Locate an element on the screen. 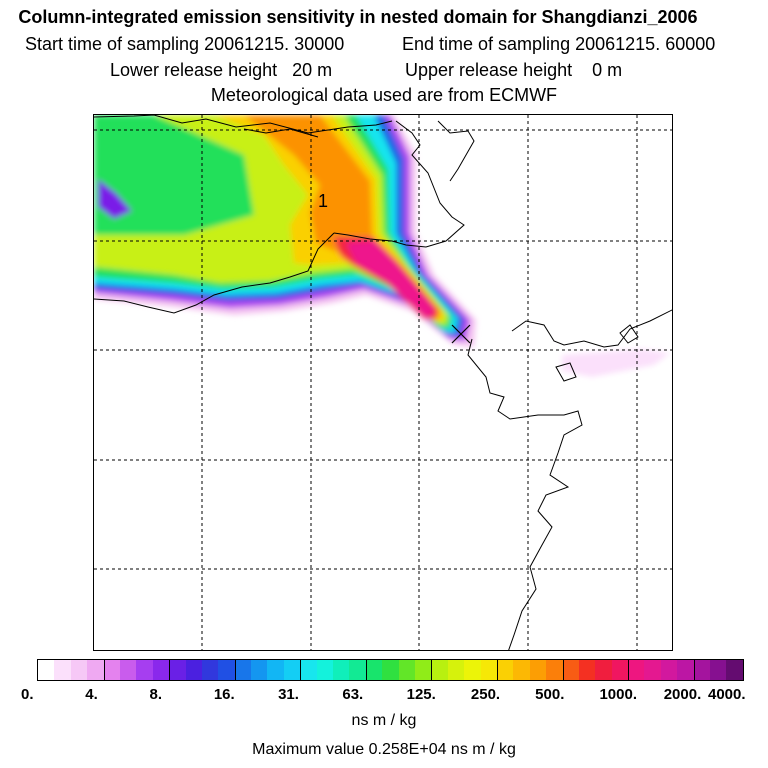 Image resolution: width=768 pixels, height=768 pixels. colorbar-tick-label: 125. is located at coordinates (421, 694).